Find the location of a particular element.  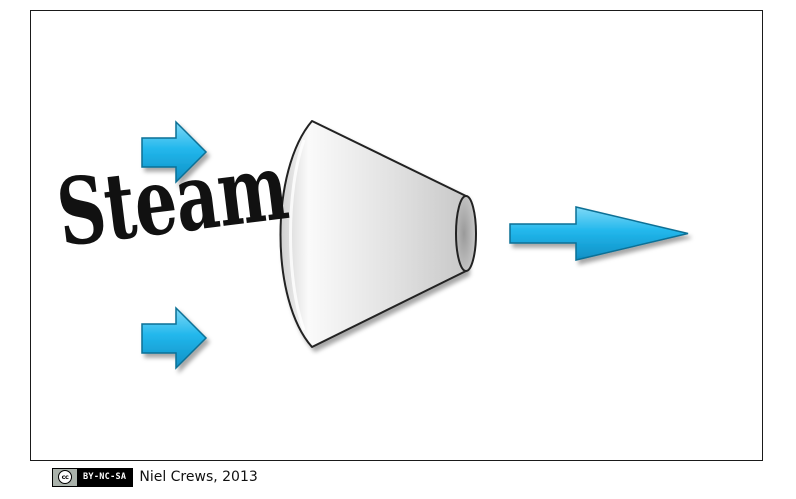

cc-license-terms: BY-NC-SA is located at coordinates (105, 477).